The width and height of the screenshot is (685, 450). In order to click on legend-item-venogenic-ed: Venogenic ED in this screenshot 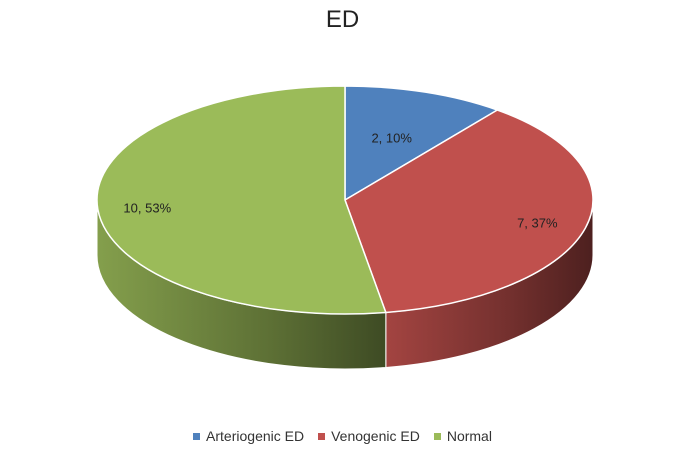, I will do `click(369, 436)`.